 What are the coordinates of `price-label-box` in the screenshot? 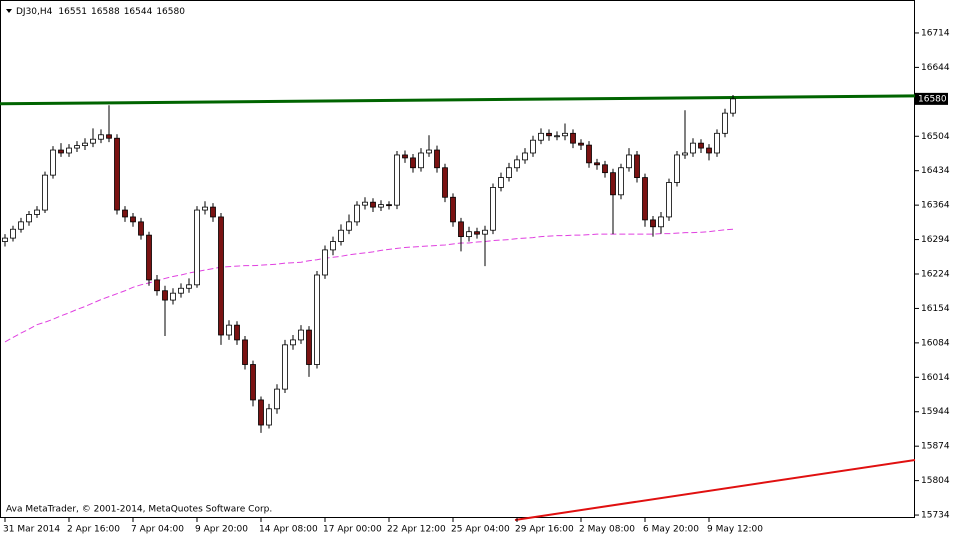 It's located at (931, 98).